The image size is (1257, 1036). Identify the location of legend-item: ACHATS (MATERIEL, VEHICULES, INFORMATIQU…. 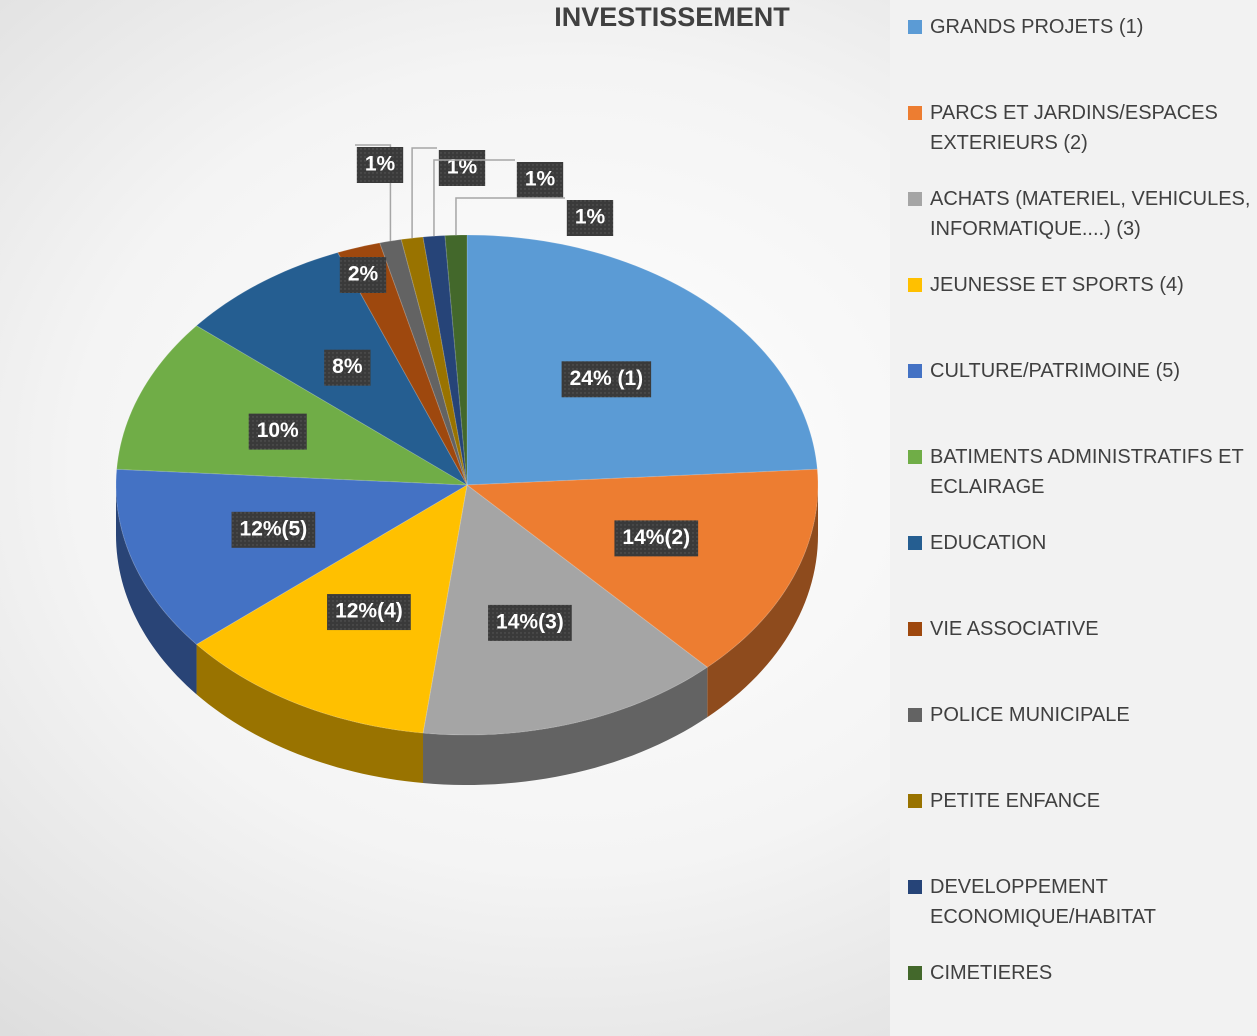
(1082, 214).